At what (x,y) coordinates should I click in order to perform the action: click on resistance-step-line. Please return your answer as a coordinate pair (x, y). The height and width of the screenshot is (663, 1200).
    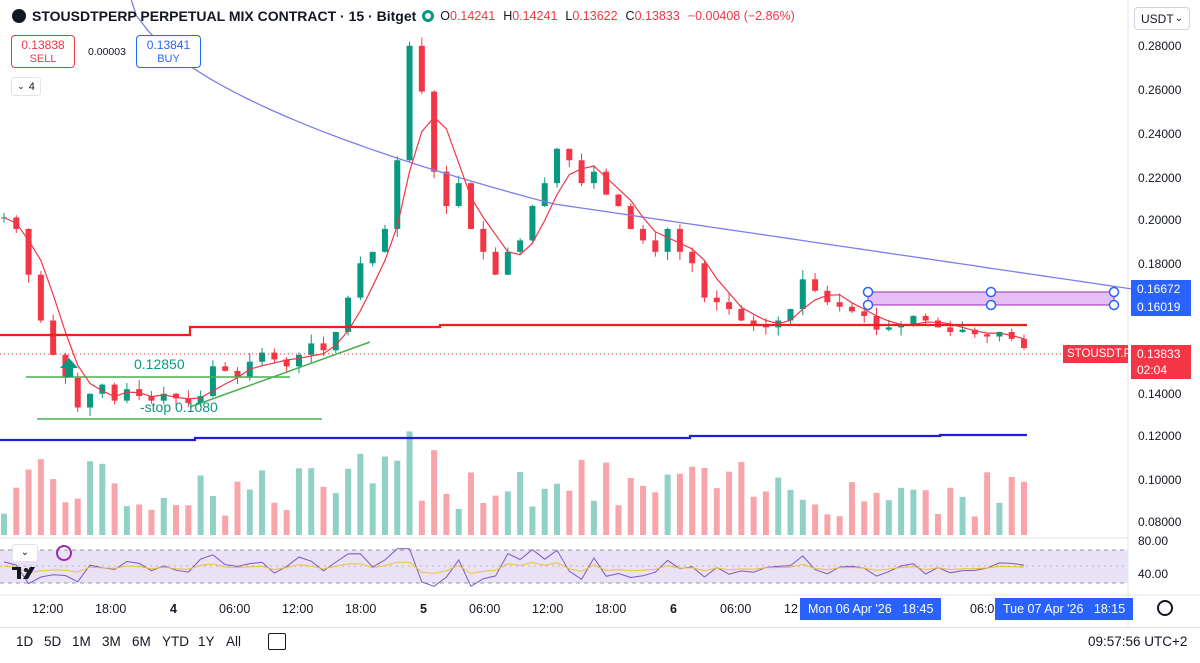
    Looking at the image, I should click on (513, 330).